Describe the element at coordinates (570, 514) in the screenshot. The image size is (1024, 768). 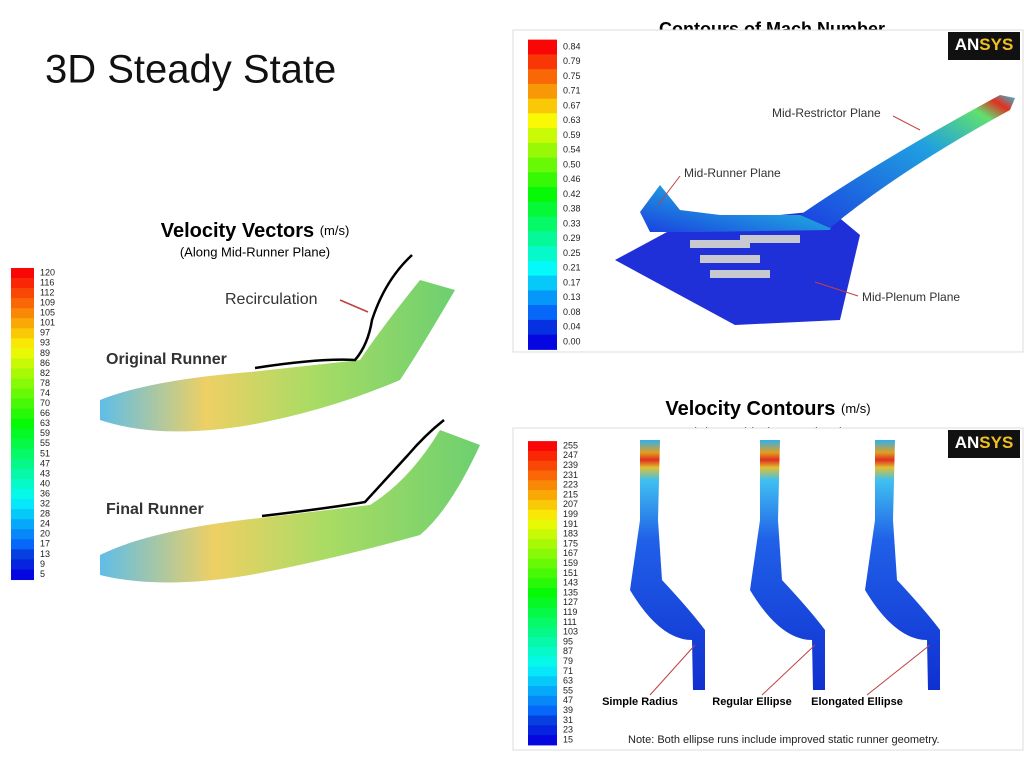
I see `colorbar-label: 199` at that location.